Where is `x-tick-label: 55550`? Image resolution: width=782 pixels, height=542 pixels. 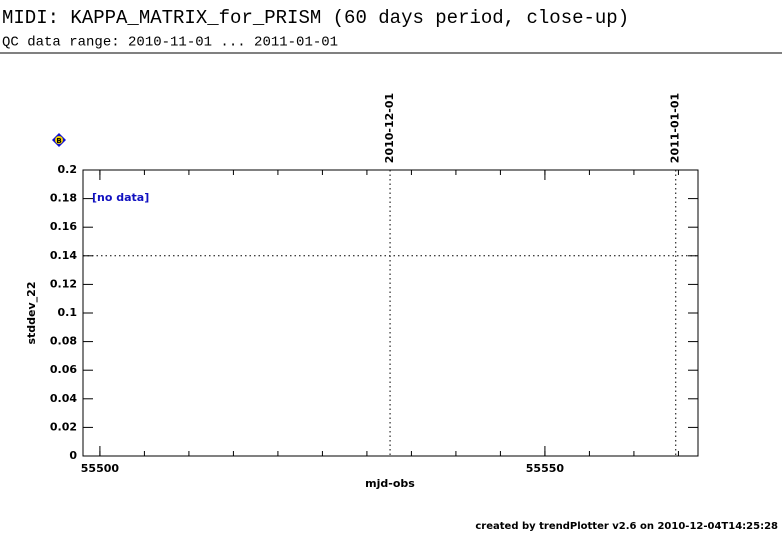 x-tick-label: 55550 is located at coordinates (545, 468).